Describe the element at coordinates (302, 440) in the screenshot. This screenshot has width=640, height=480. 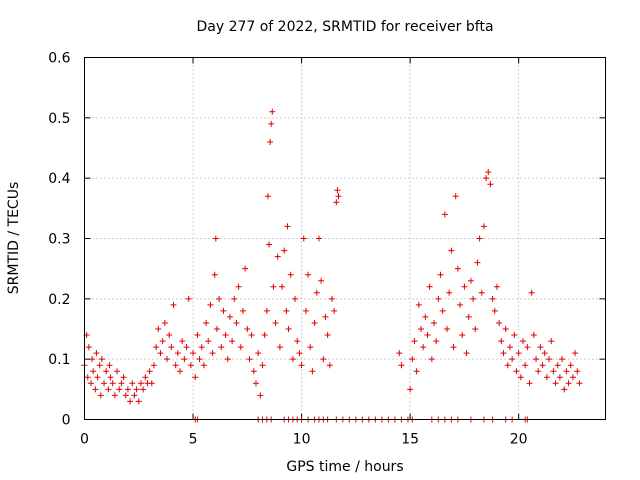
I see `x-tick-label: 10` at that location.